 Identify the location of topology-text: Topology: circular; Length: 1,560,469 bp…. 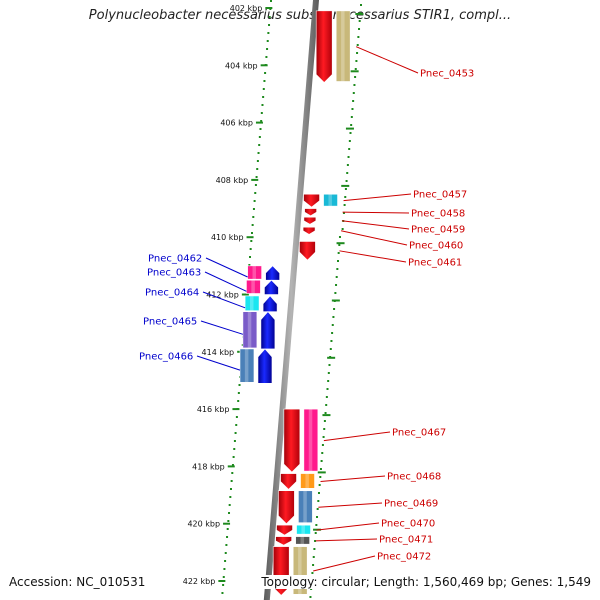
(425, 582).